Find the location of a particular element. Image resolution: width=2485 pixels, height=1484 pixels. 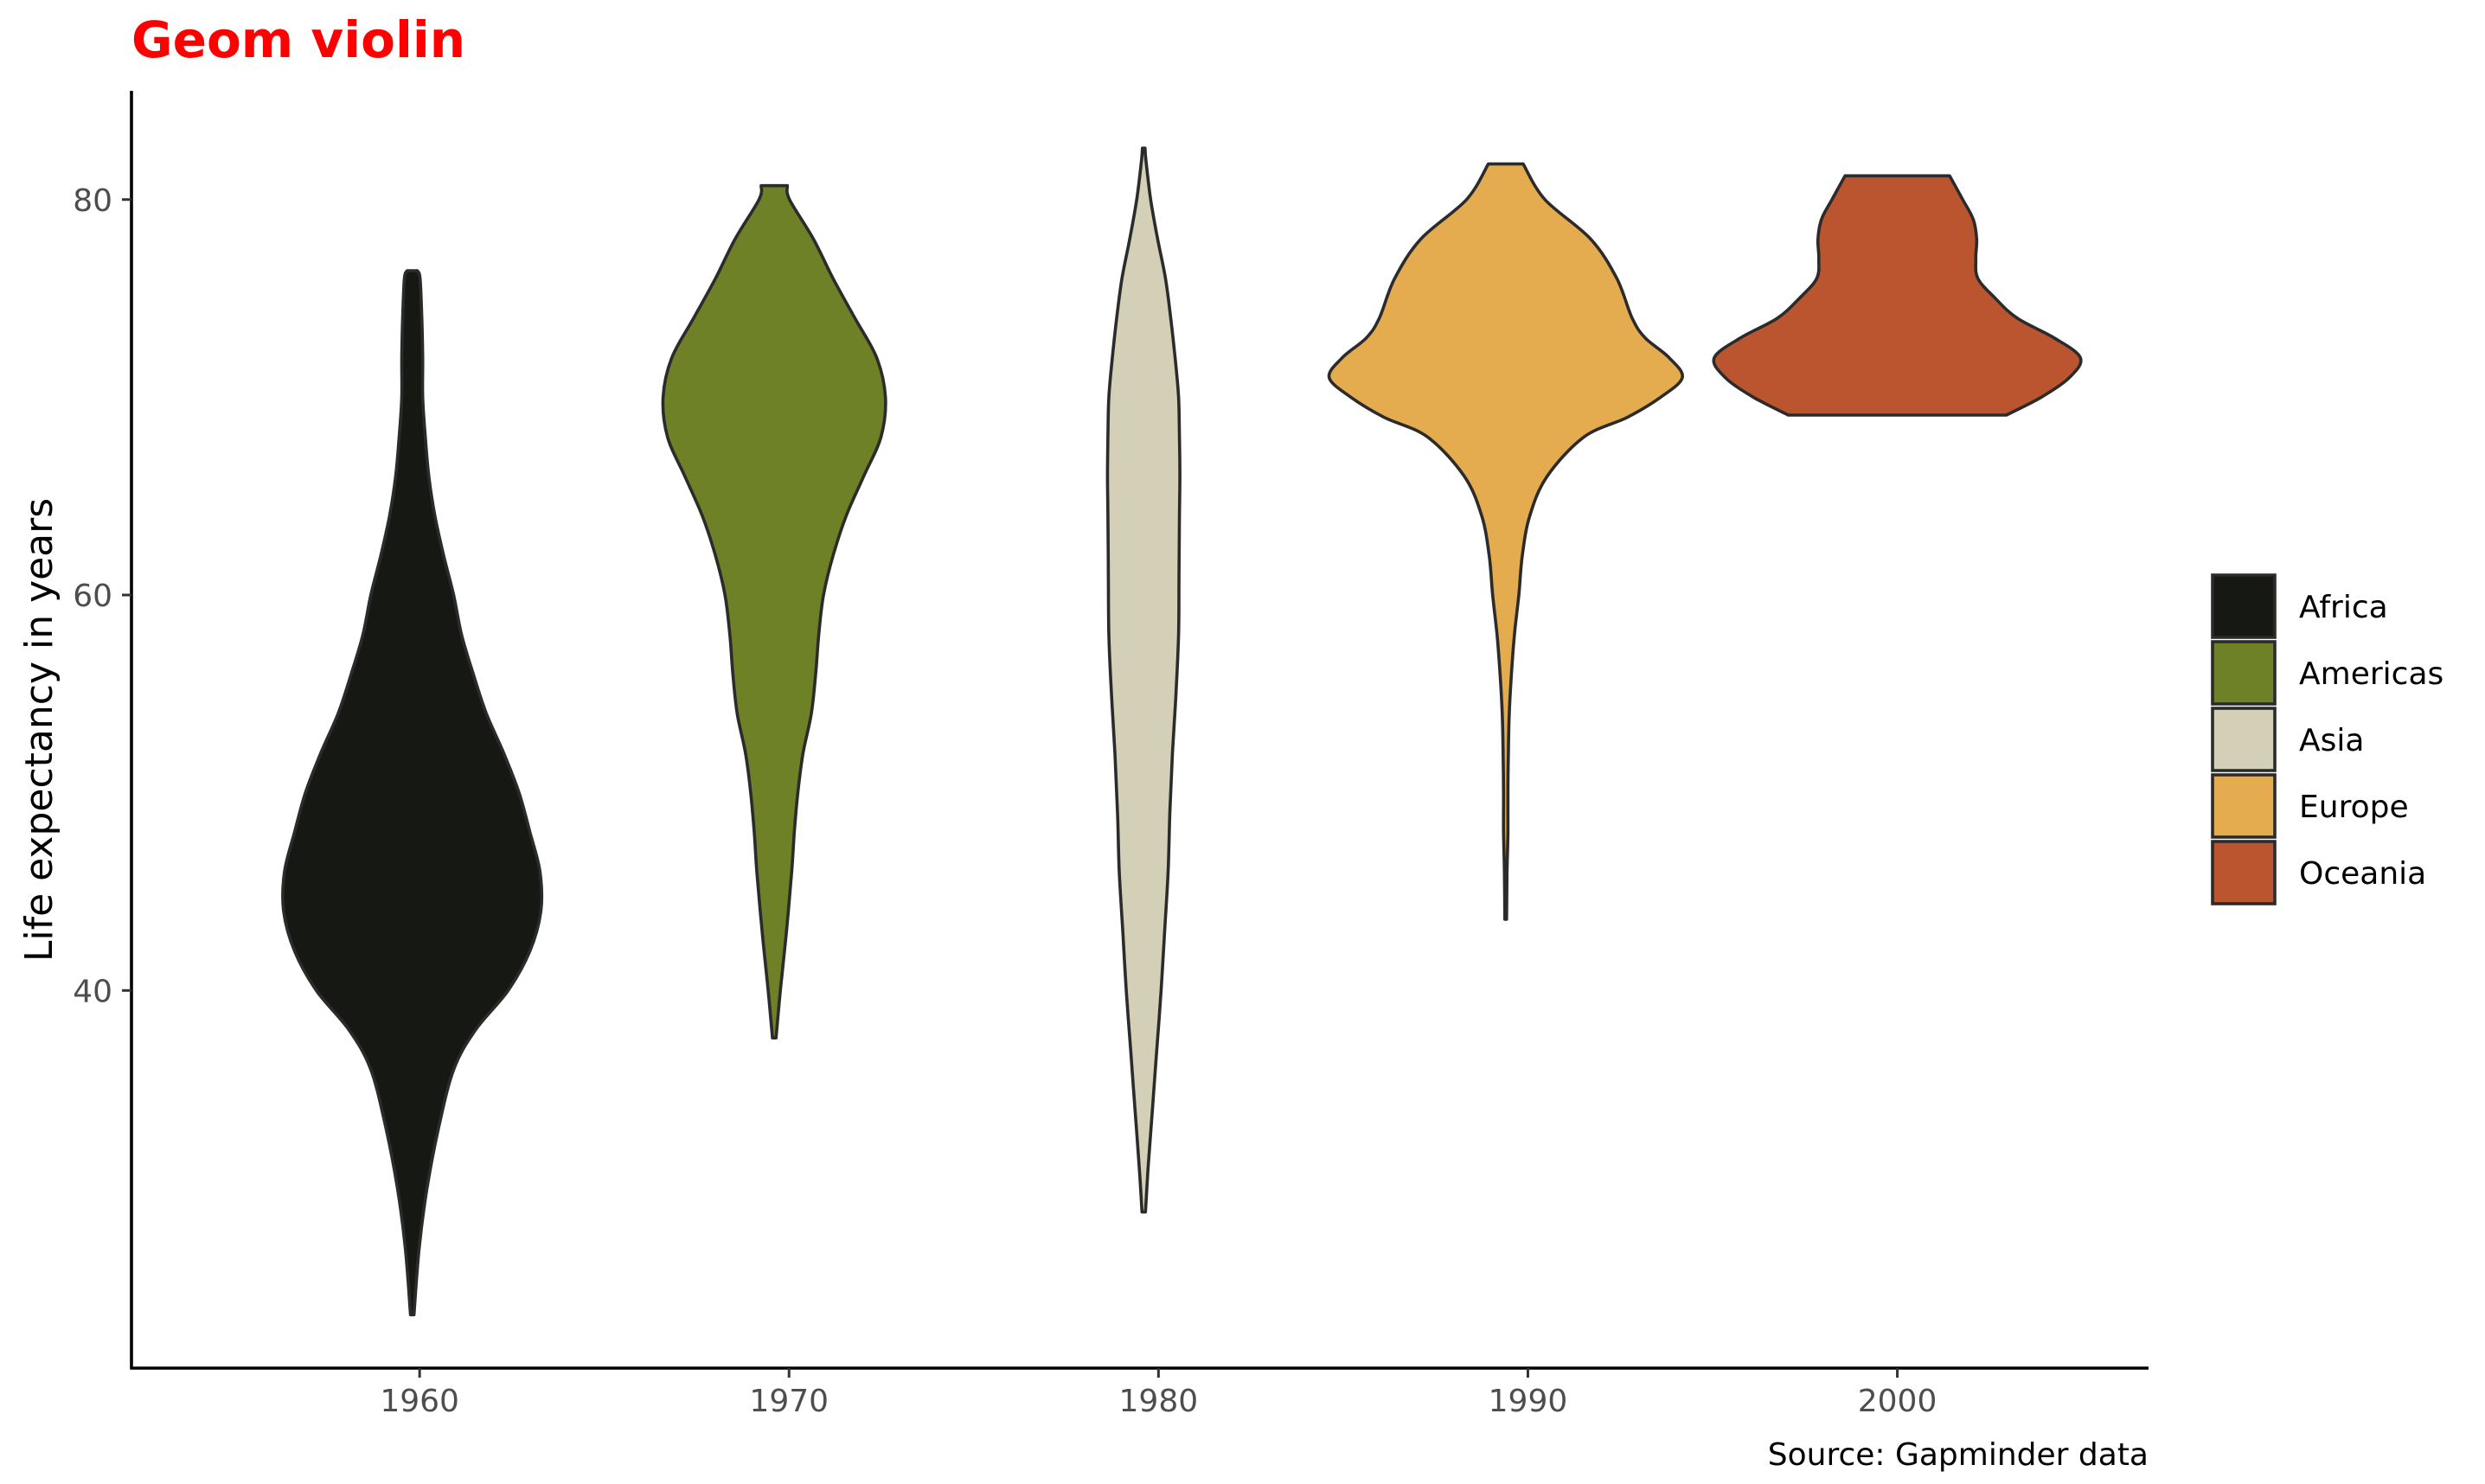

violin-asia is located at coordinates (1143, 680).